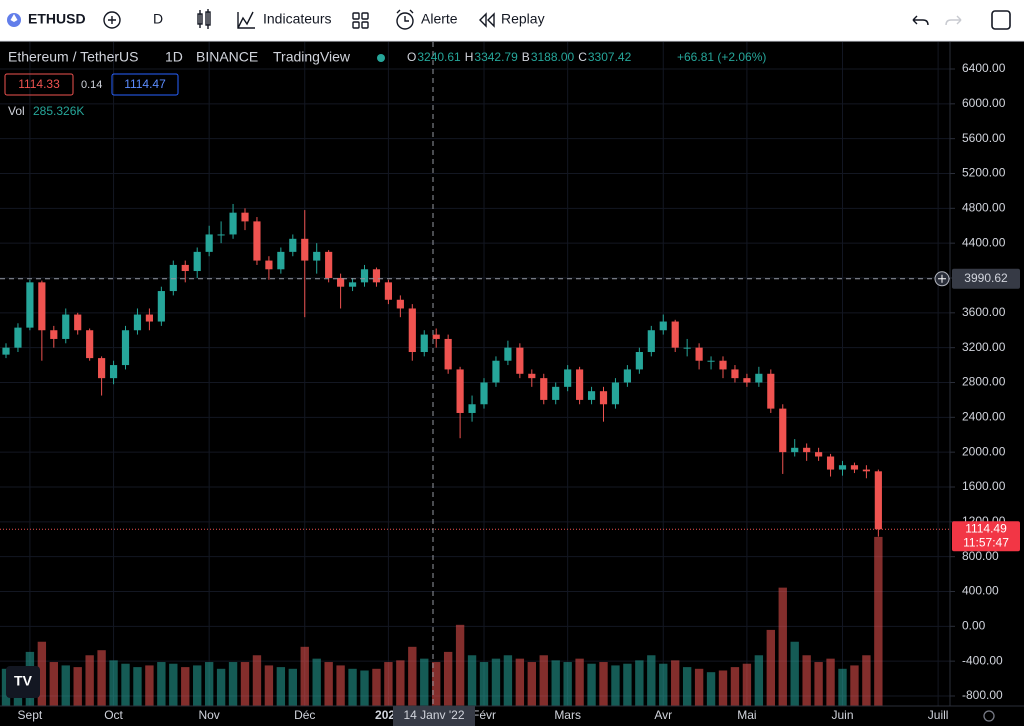 This screenshot has width=1024, height=726. What do you see at coordinates (920, 20) in the screenshot?
I see `undo-button` at bounding box center [920, 20].